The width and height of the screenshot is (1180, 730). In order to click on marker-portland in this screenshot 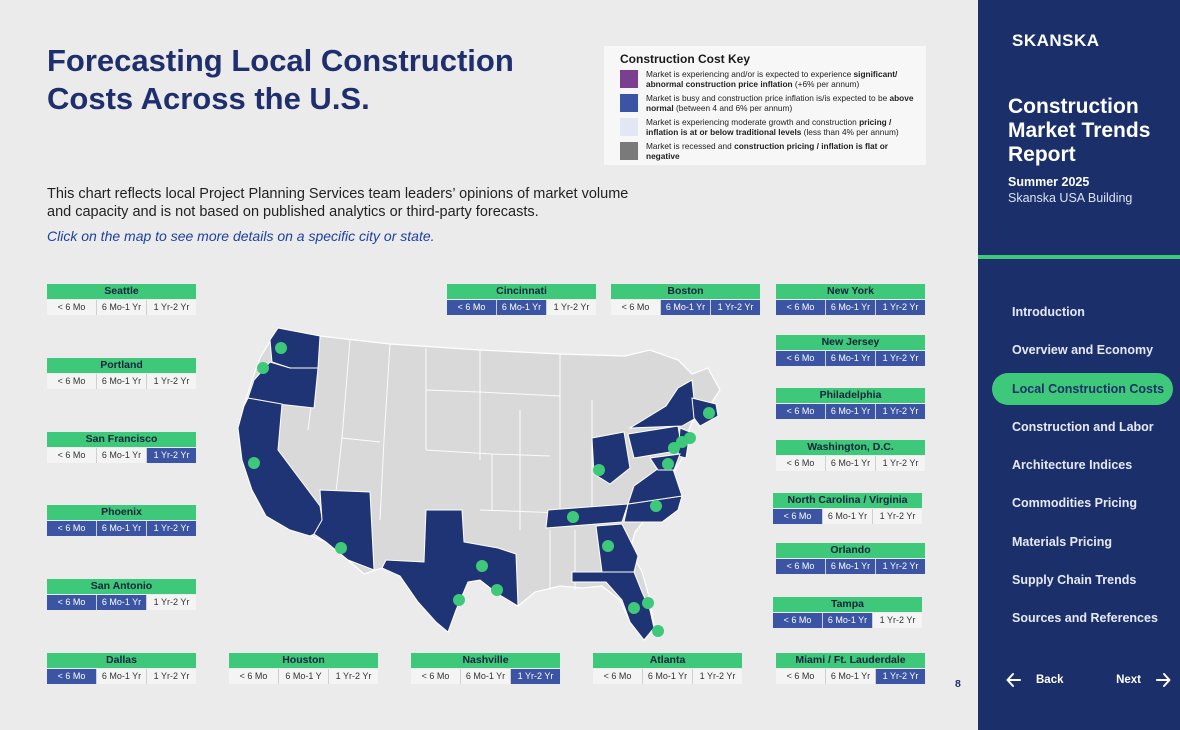, I will do `click(263, 368)`.